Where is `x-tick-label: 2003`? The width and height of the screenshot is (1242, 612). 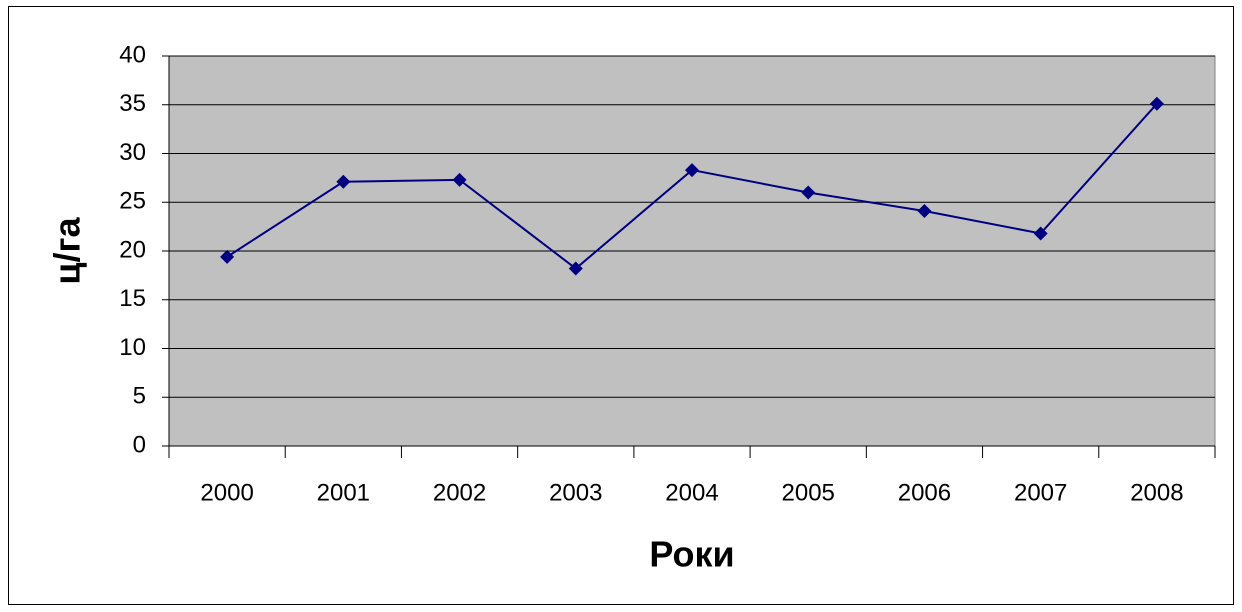
x-tick-label: 2003 is located at coordinates (575, 492).